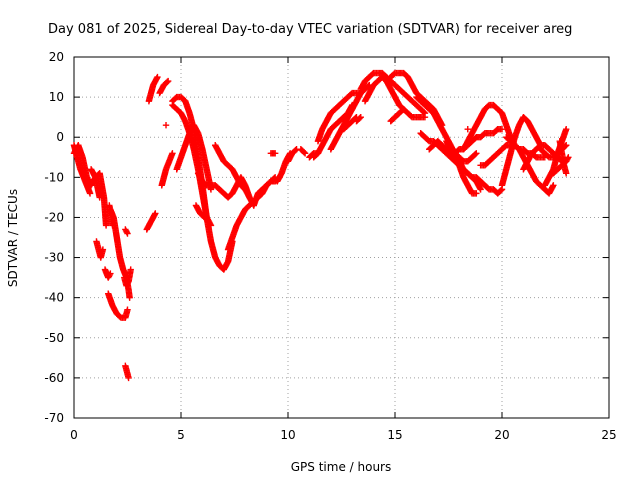  Describe the element at coordinates (397, 115) in the screenshot. I see `series-arc-al` at that location.